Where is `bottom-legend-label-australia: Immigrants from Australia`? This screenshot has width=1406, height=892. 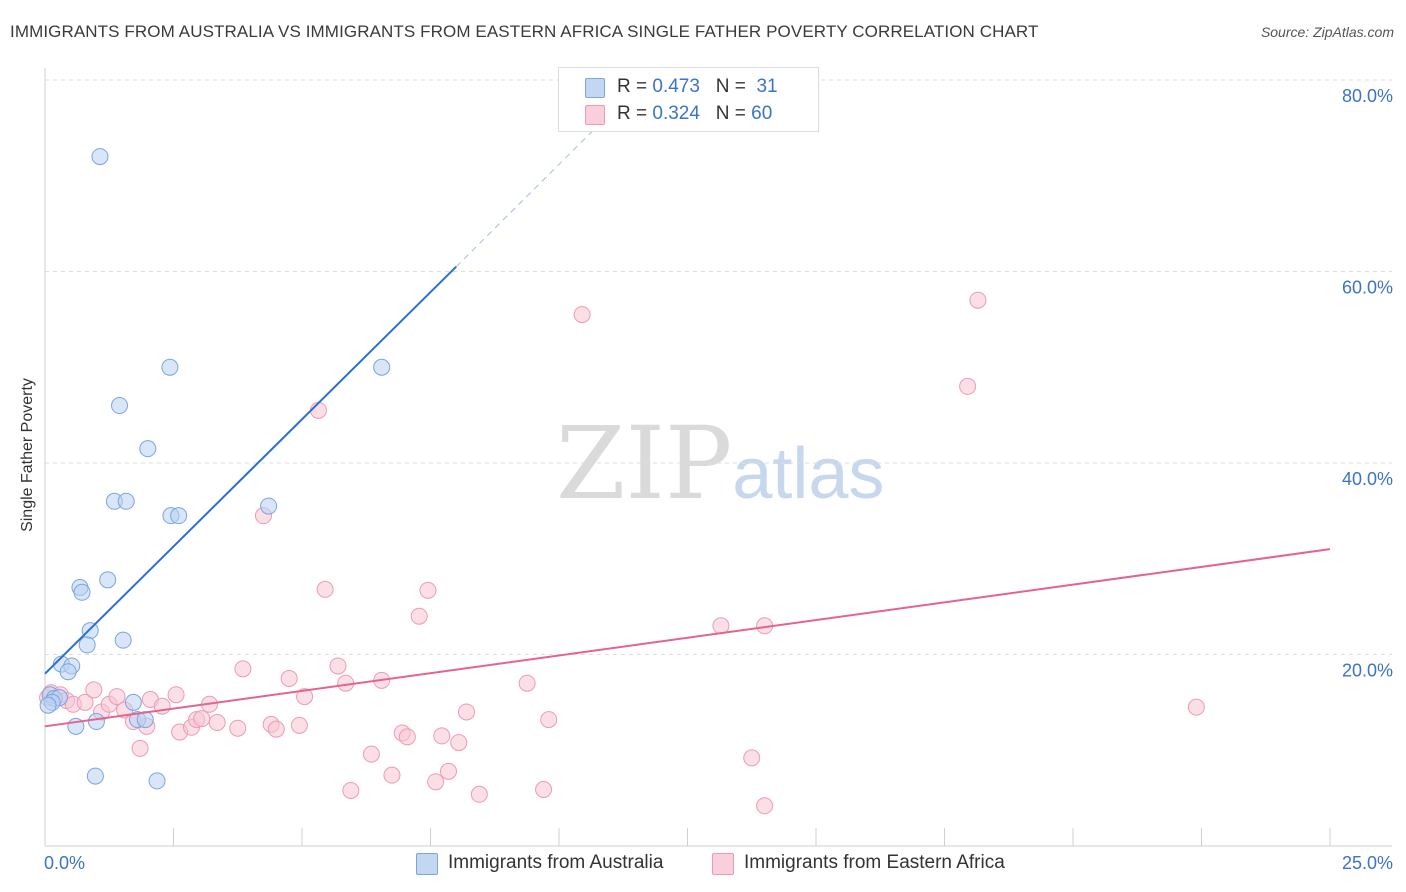 bottom-legend-label-australia: Immigrants from Australia is located at coordinates (556, 862).